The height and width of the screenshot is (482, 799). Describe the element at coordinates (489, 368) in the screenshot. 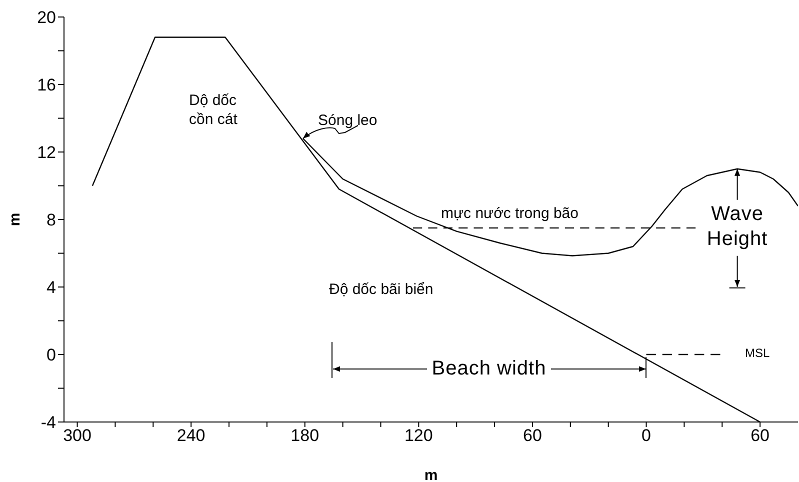

I see `annotation: Beach width` at that location.